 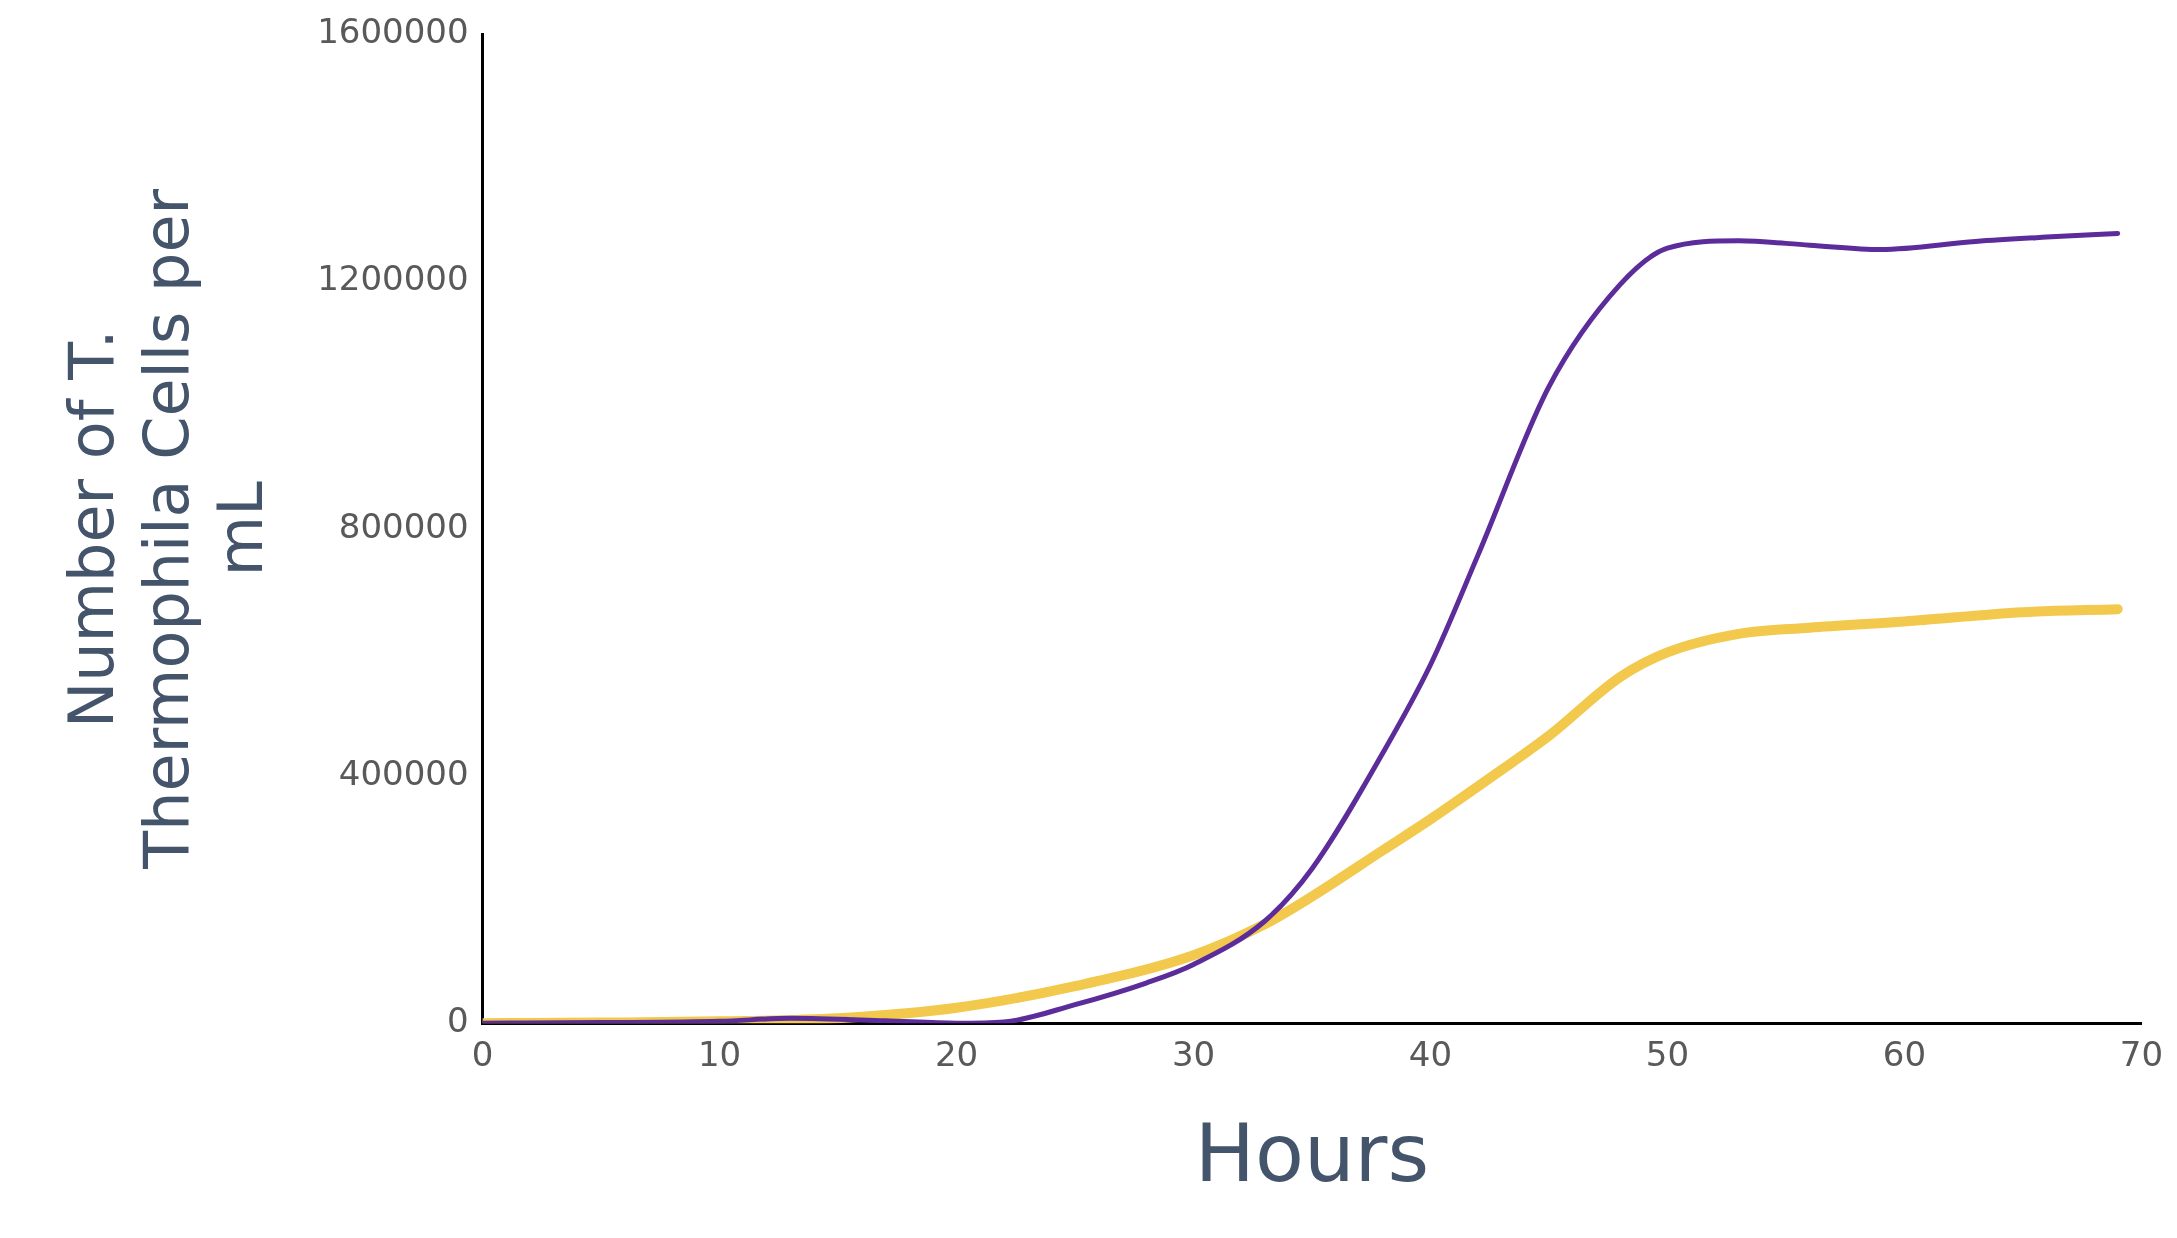 What do you see at coordinates (403, 525) in the screenshot?
I see `y-tick-label: 800000` at bounding box center [403, 525].